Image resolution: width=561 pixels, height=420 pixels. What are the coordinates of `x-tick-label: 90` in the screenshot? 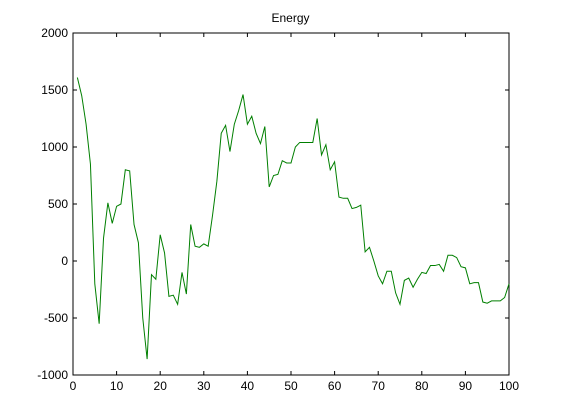 It's located at (466, 386).